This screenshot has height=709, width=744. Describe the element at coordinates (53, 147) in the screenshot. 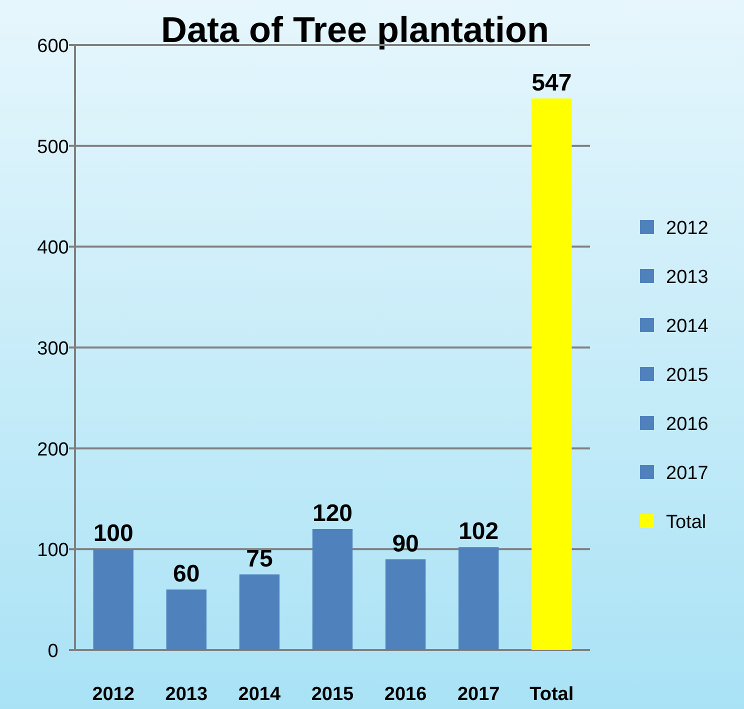

I see `y-tick-label: 500` at that location.